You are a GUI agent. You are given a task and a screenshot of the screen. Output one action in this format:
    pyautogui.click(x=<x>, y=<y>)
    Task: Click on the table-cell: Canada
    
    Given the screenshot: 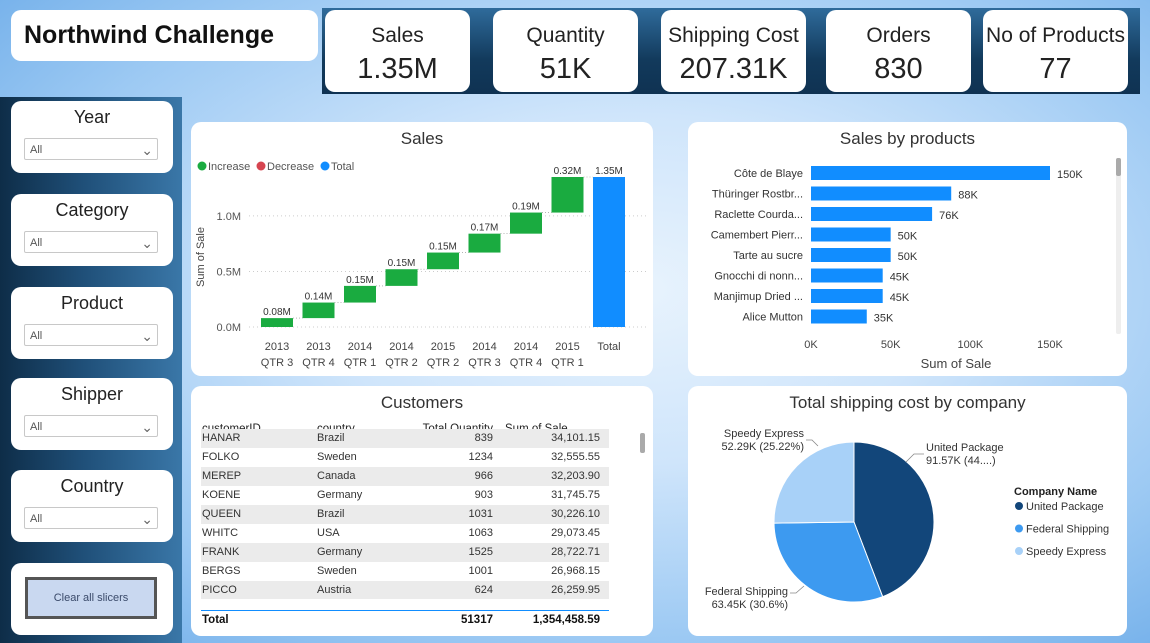 What is the action you would take?
    pyautogui.click(x=336, y=476)
    